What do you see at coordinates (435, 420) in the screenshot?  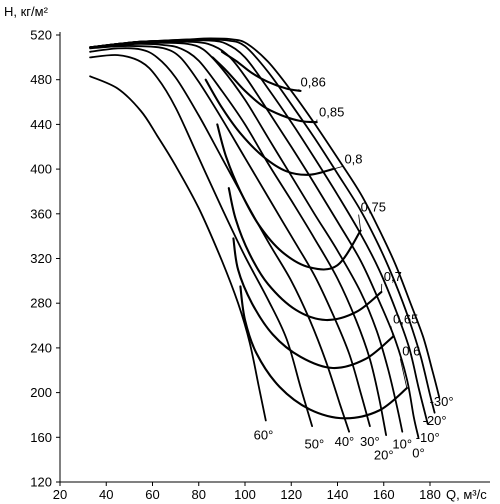 I see `blade-angle-label: -20°` at bounding box center [435, 420].